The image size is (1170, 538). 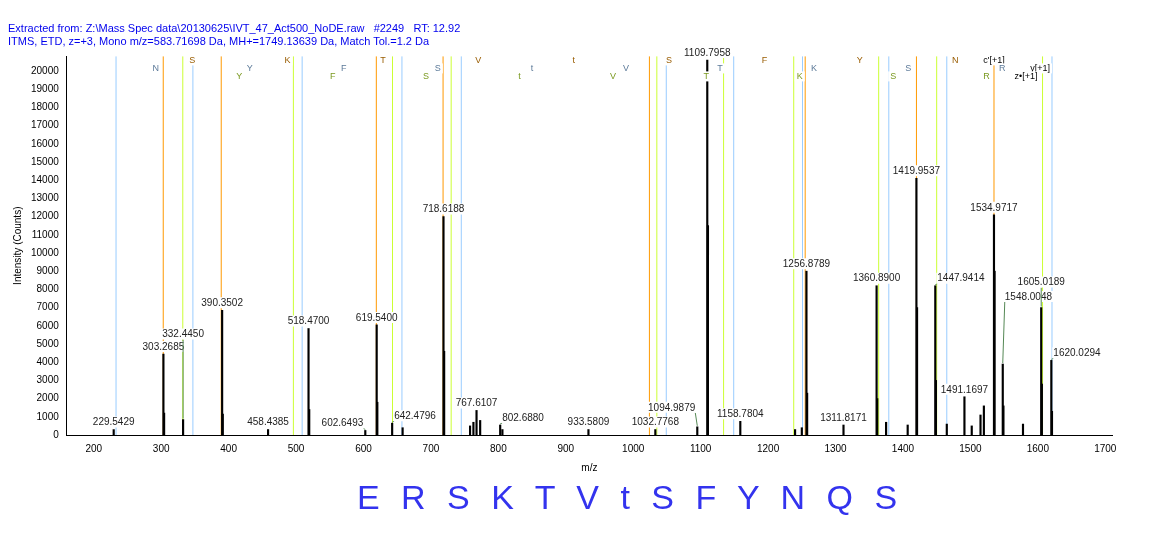 What do you see at coordinates (48, 380) in the screenshot?
I see `y-tick-label: 3000` at bounding box center [48, 380].